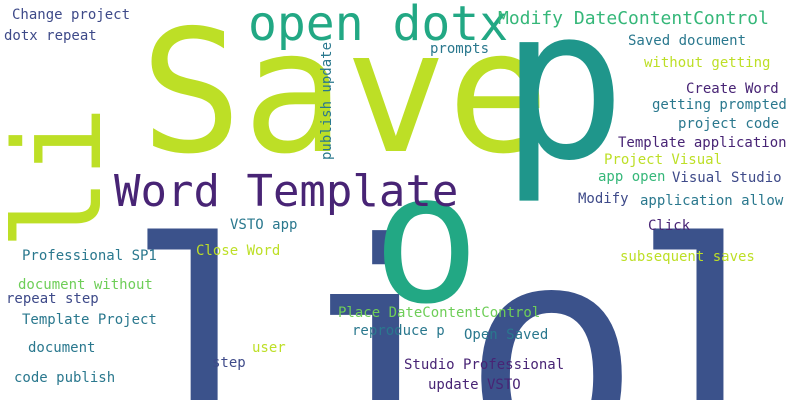 The height and width of the screenshot is (400, 800). I want to click on word-code-publish: code publish, so click(64, 378).